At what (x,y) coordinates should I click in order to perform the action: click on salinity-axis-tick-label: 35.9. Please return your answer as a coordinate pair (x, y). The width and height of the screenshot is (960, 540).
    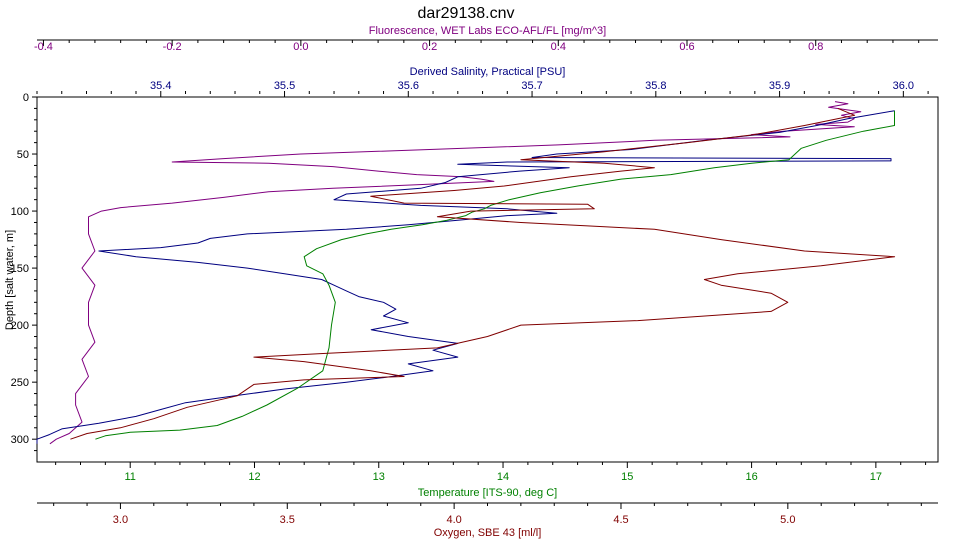
    Looking at the image, I should click on (779, 86).